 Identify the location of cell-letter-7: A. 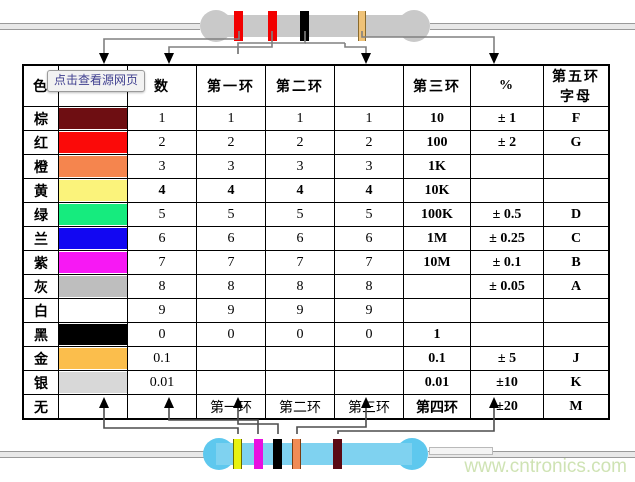
(576, 286).